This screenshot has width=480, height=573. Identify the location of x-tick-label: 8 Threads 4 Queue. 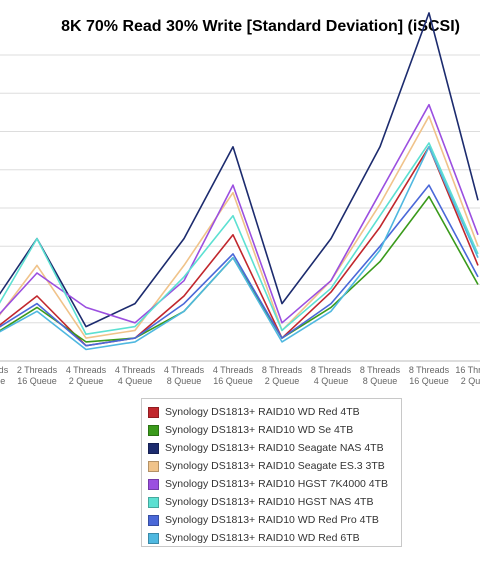
(331, 375).